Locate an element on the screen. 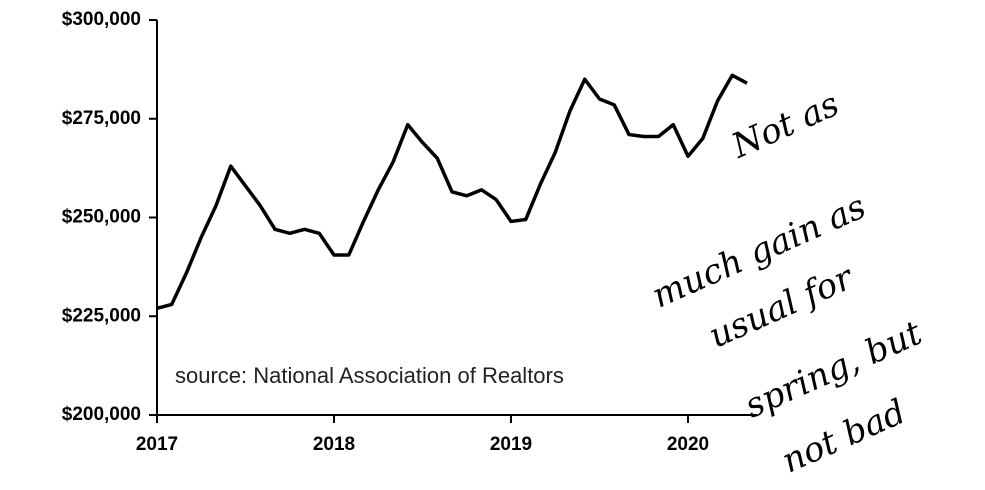  x-tick-label: 2020 is located at coordinates (688, 444).